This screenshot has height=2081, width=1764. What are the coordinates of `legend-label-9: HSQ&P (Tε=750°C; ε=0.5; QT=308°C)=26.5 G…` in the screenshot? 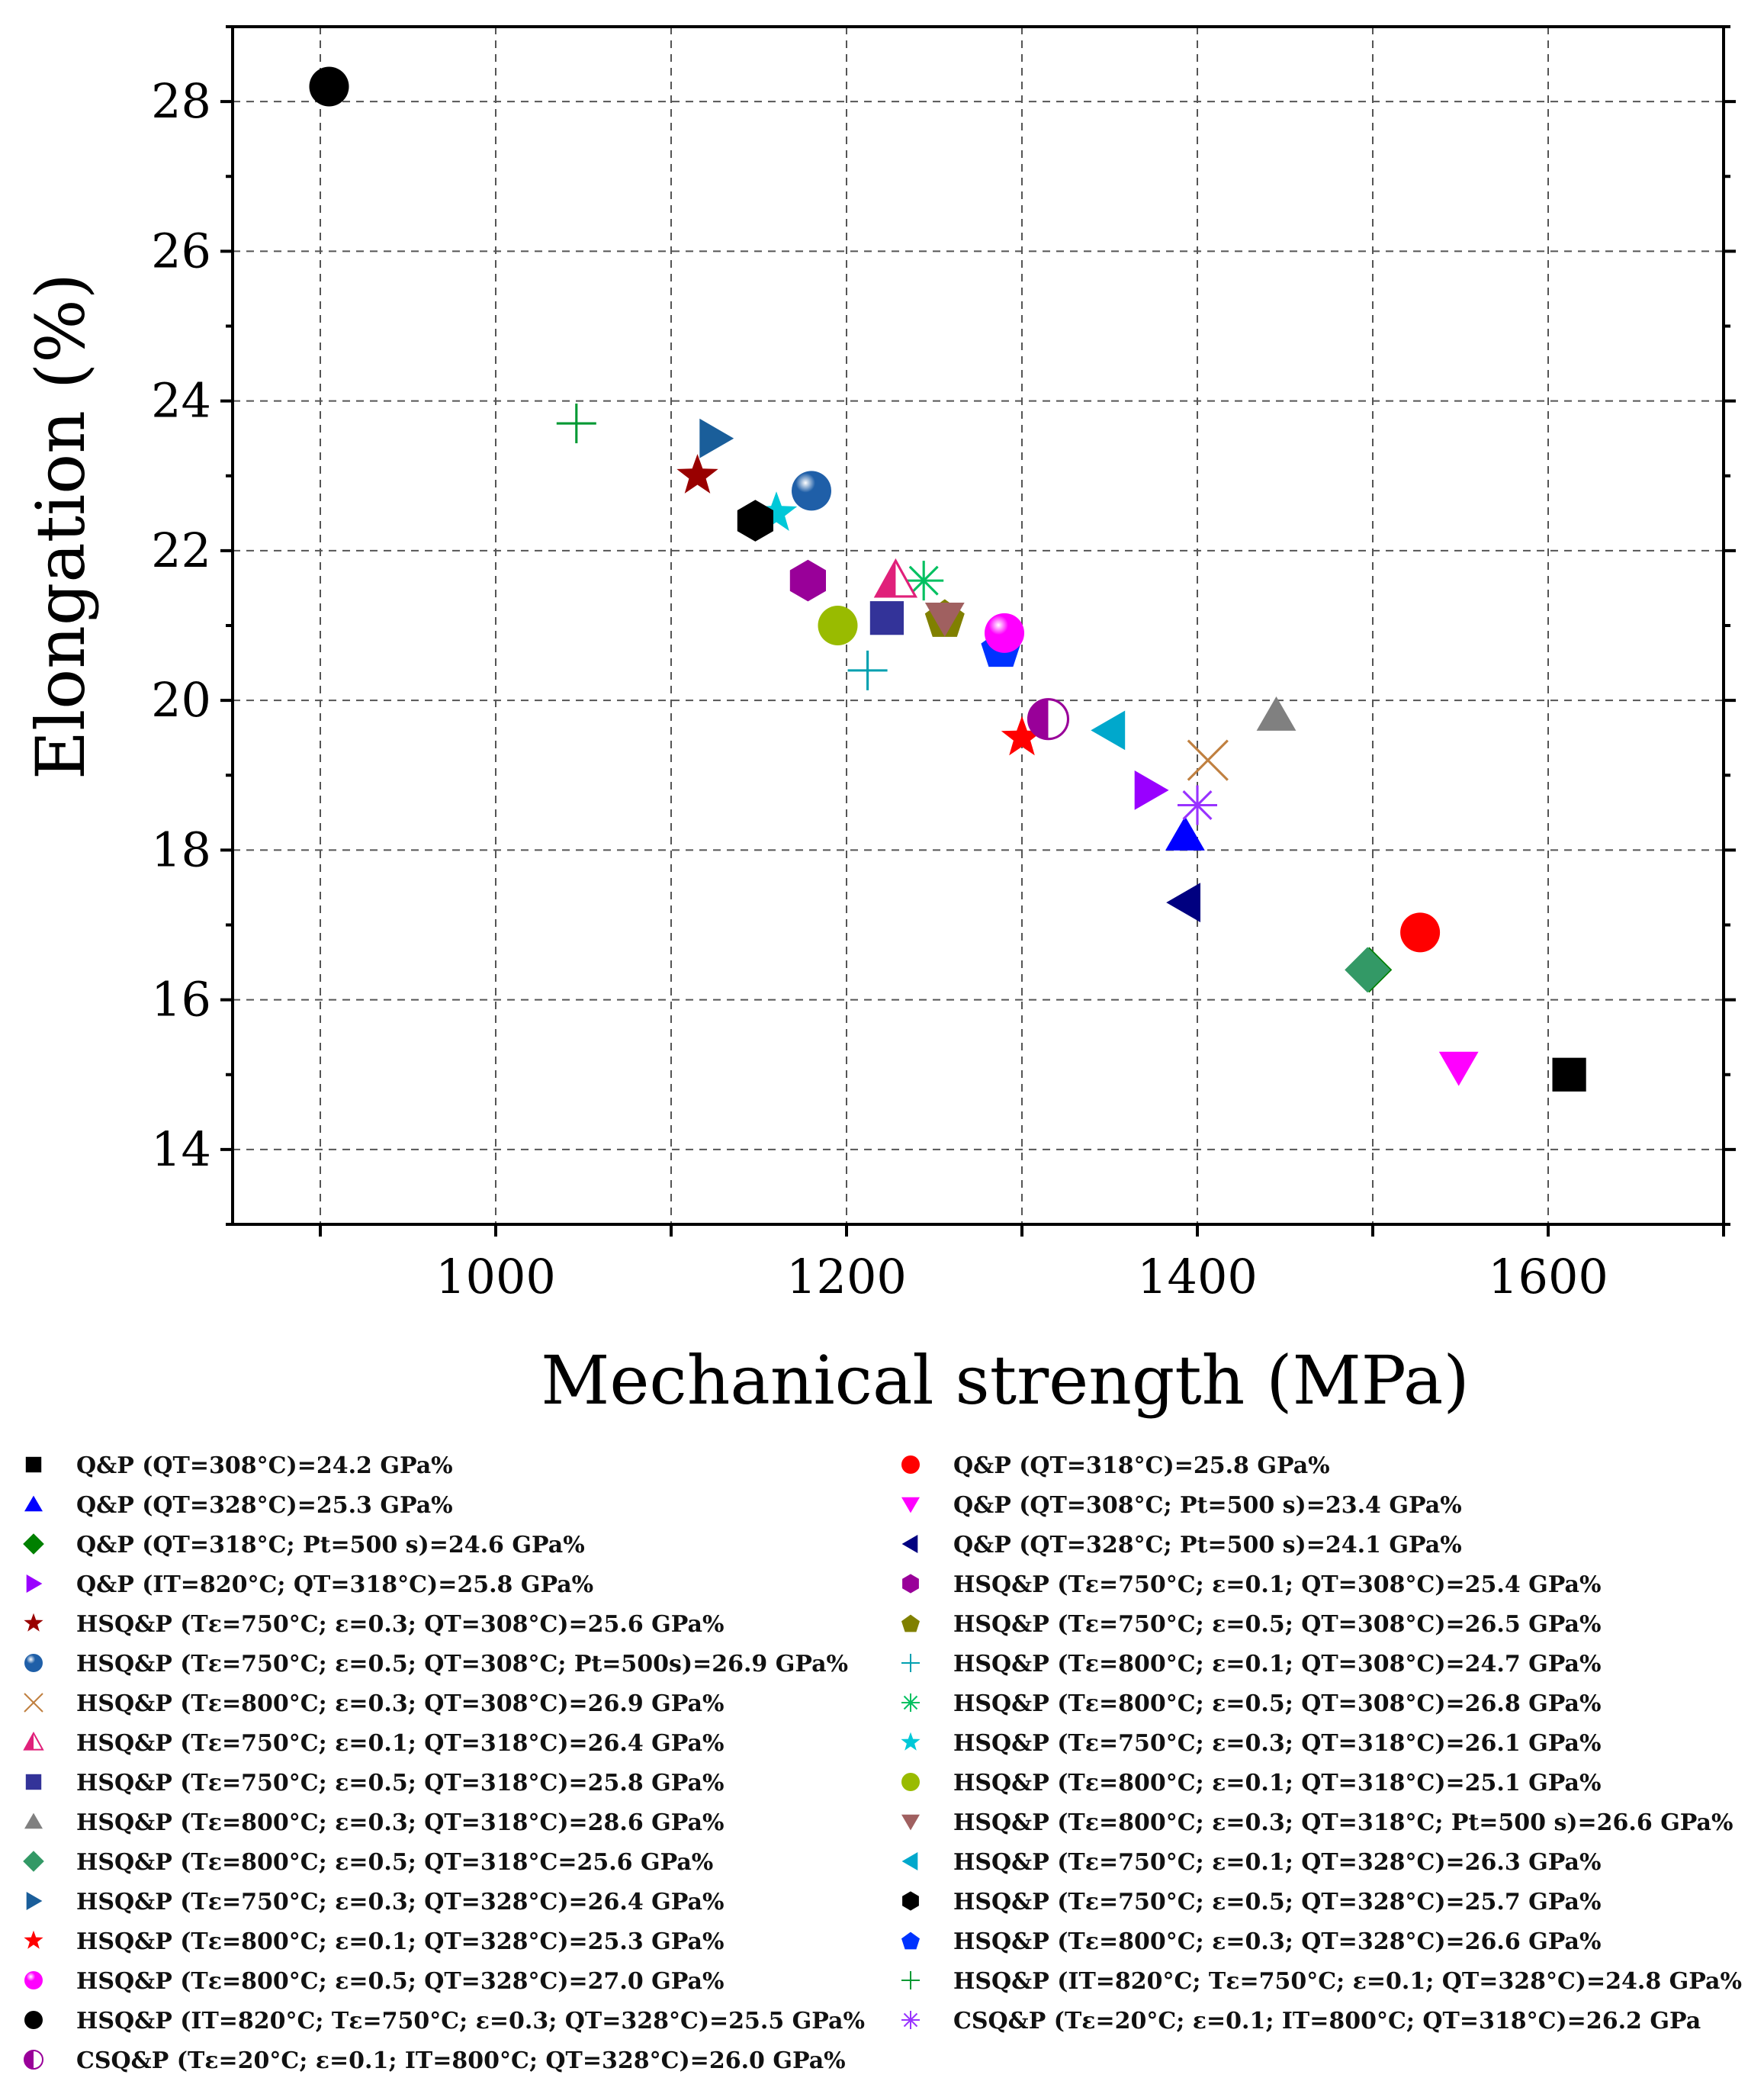 It's located at (1277, 1624).